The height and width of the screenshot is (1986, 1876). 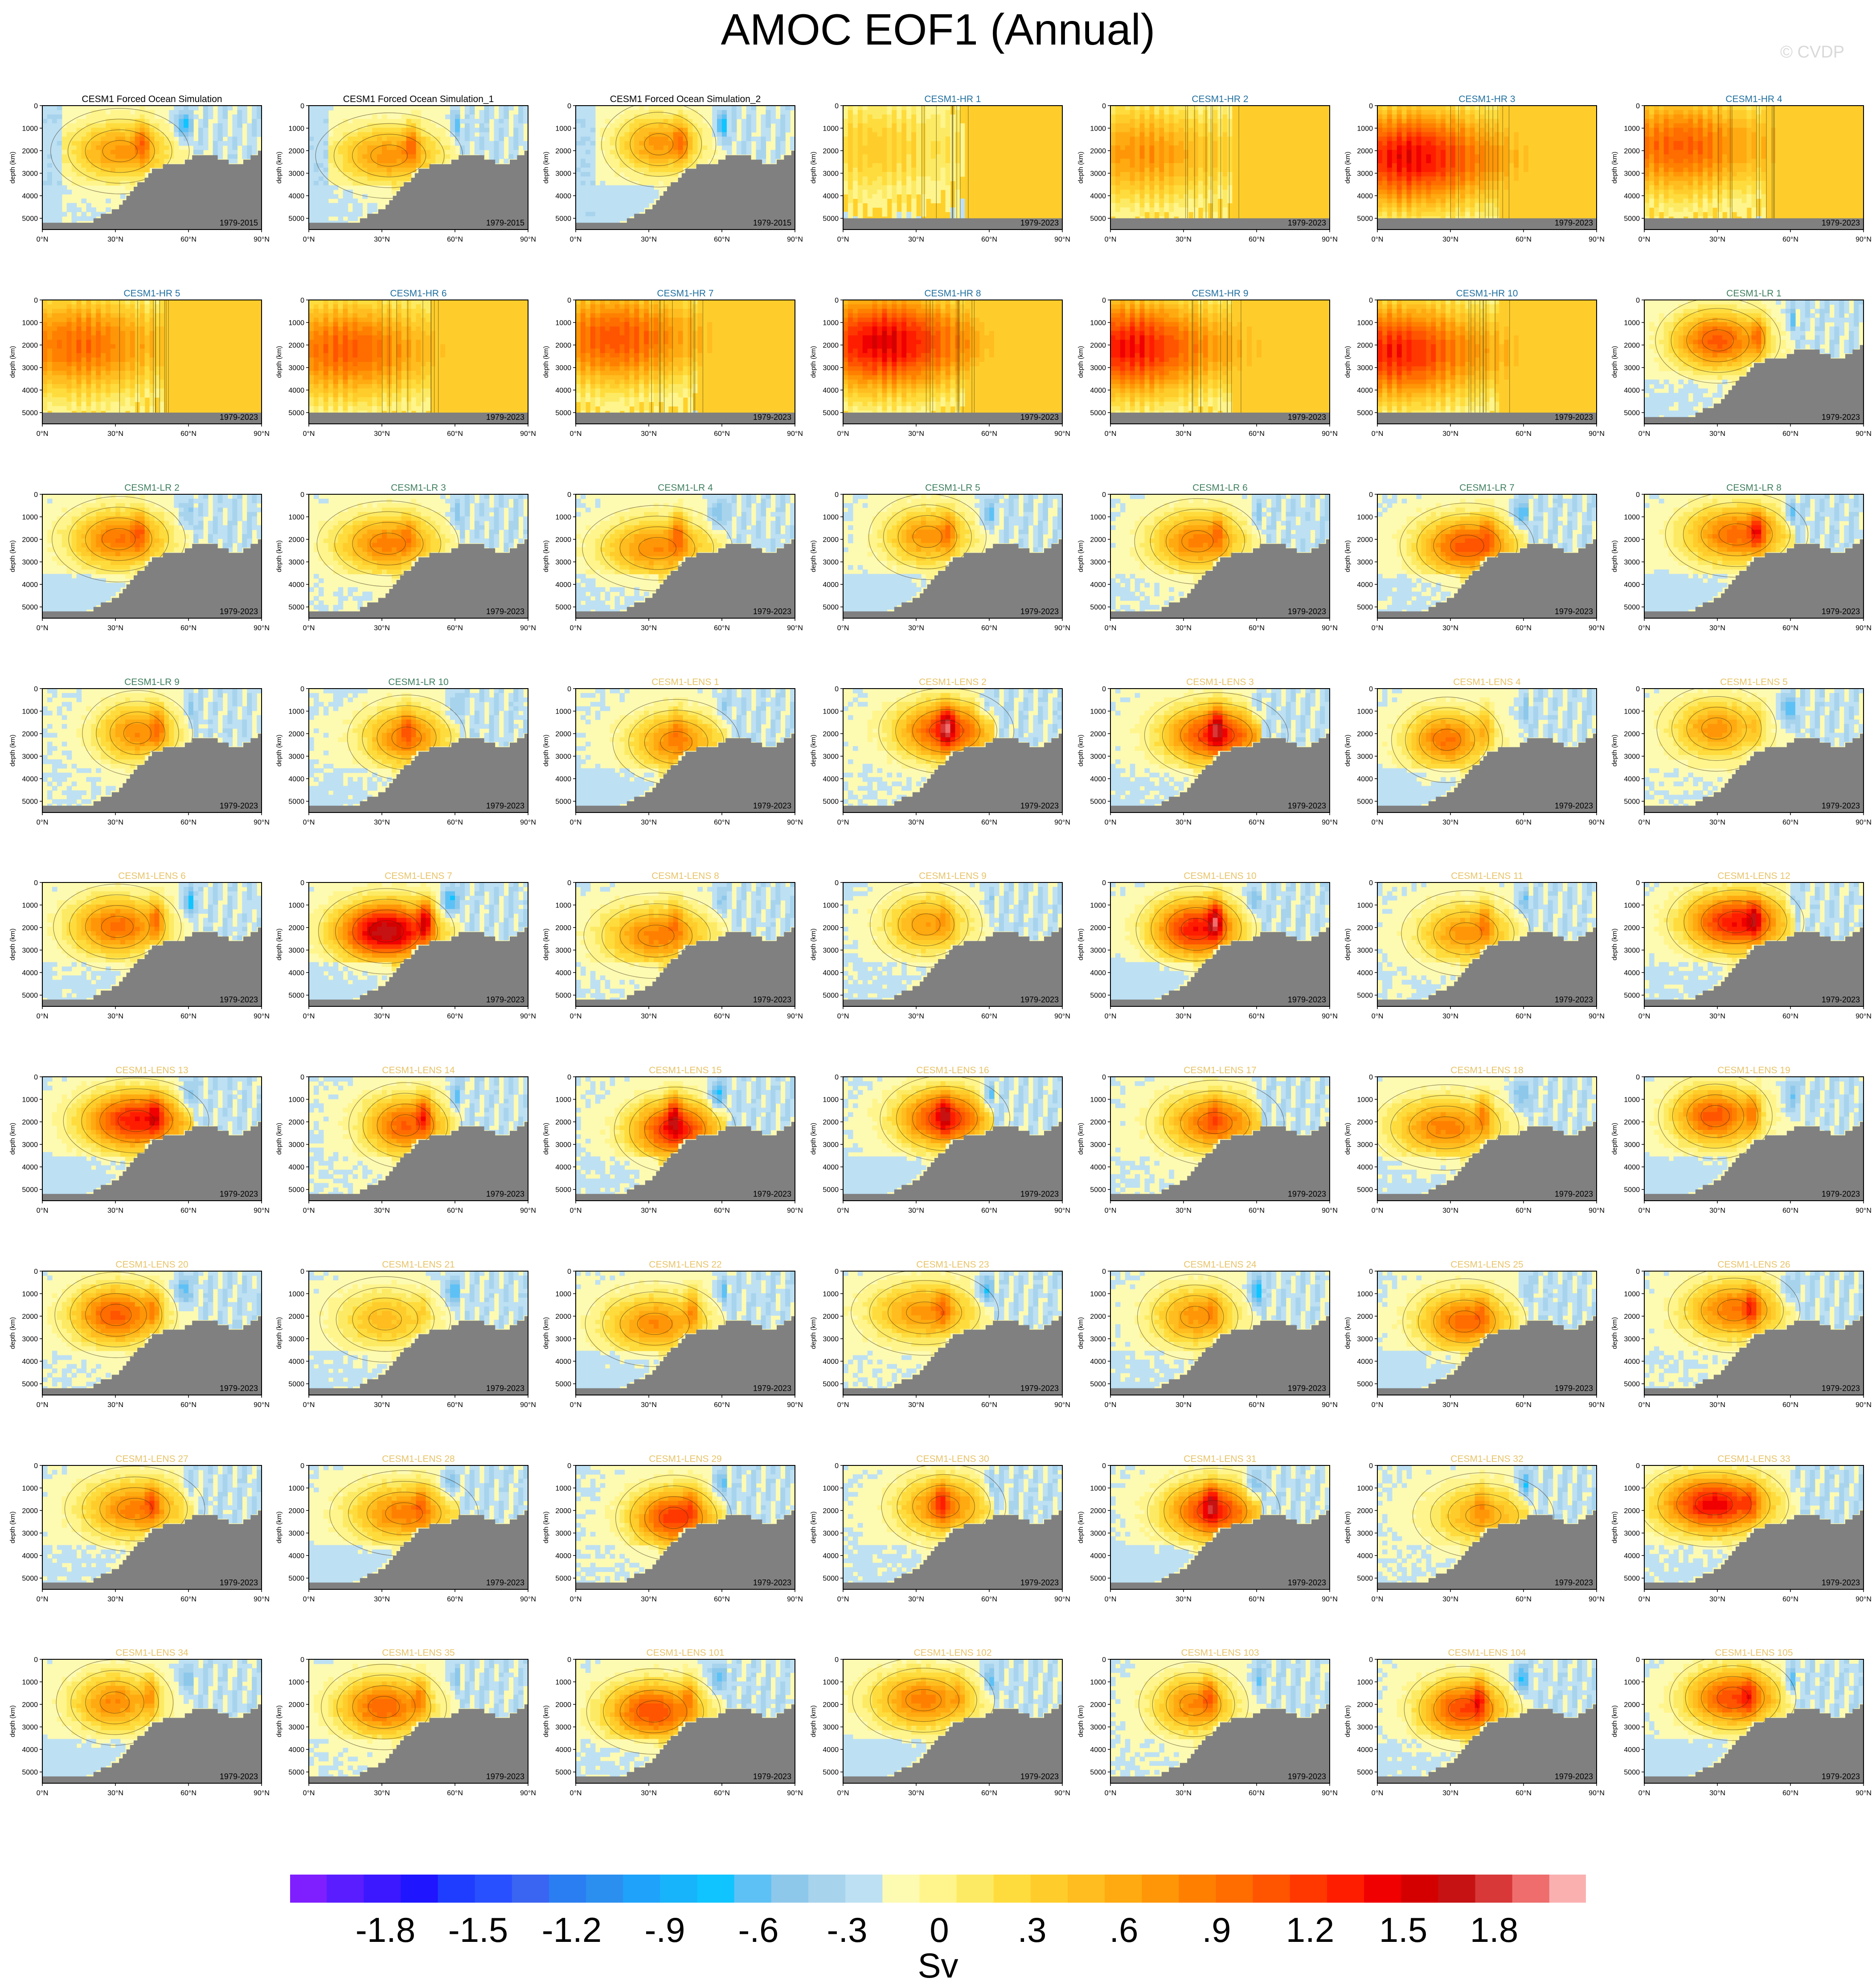 What do you see at coordinates (953, 99) in the screenshot?
I see `panel-title: CESM1-HR 1` at bounding box center [953, 99].